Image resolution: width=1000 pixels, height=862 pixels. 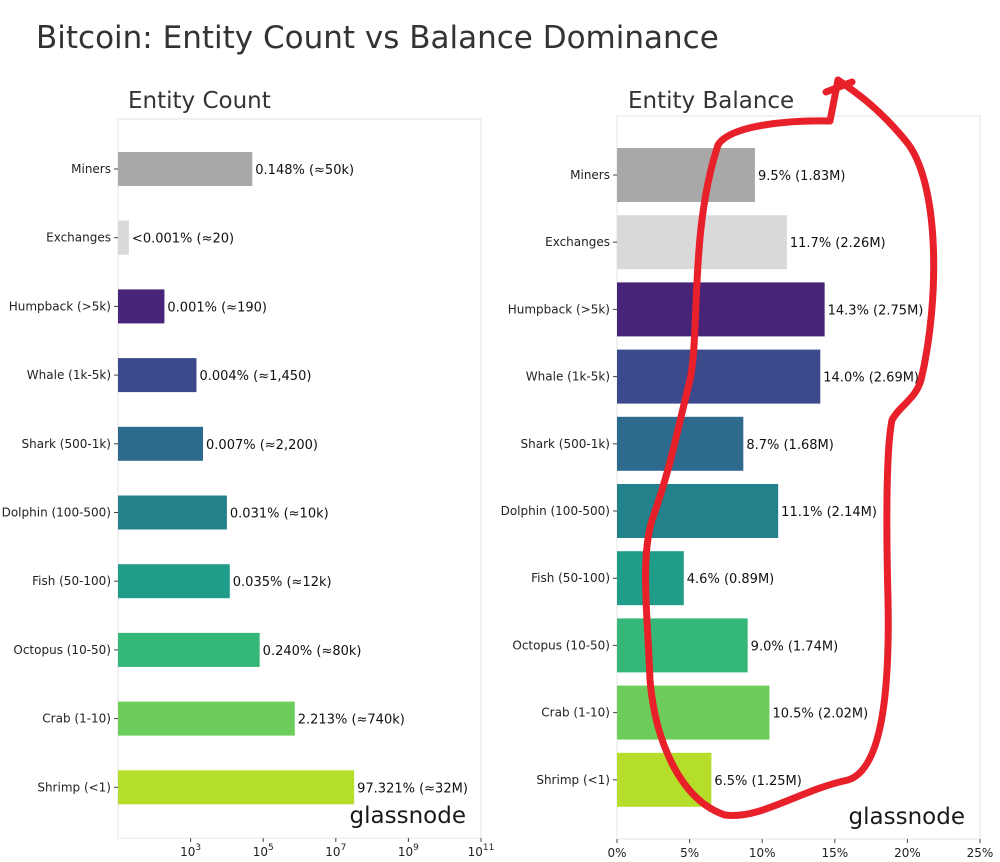 I want to click on data-label: 8.7% (1.68M), so click(x=789, y=445).